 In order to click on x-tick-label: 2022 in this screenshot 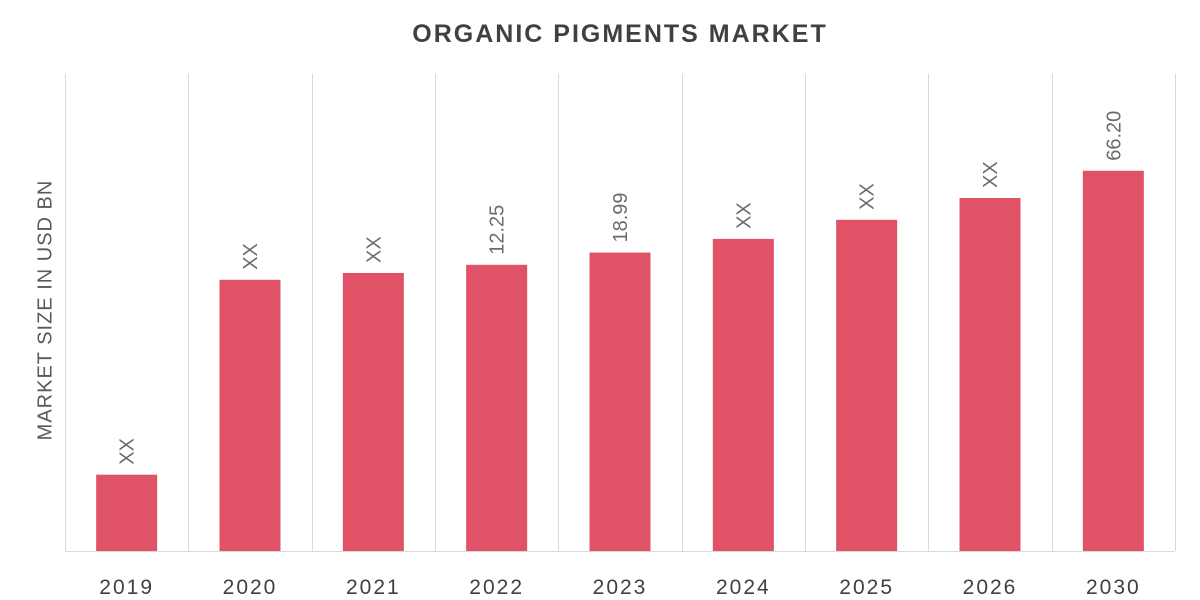, I will do `click(496, 587)`.